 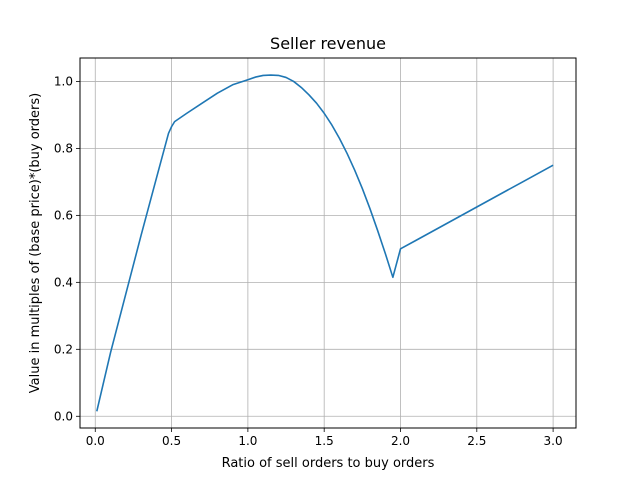 I want to click on y-tick-label: 0.6, so click(x=63, y=215).